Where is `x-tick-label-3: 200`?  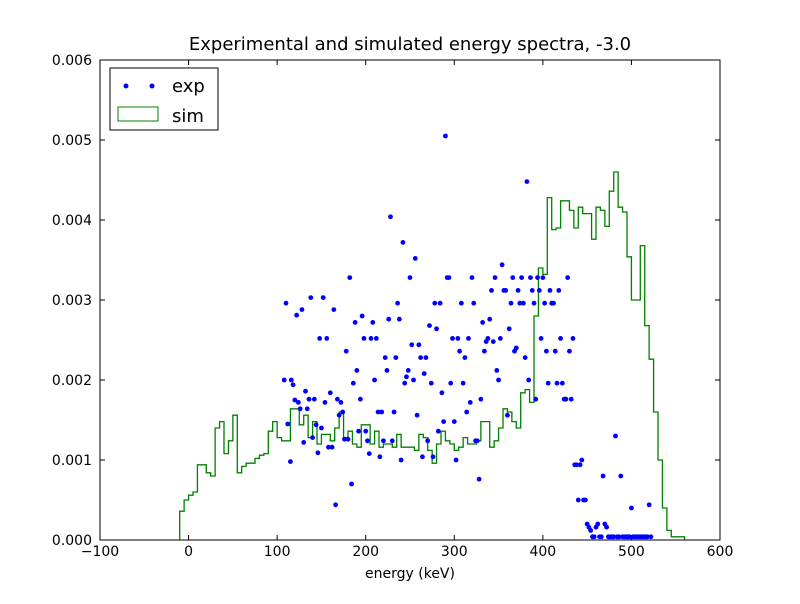
x-tick-label-3: 200 is located at coordinates (365, 552).